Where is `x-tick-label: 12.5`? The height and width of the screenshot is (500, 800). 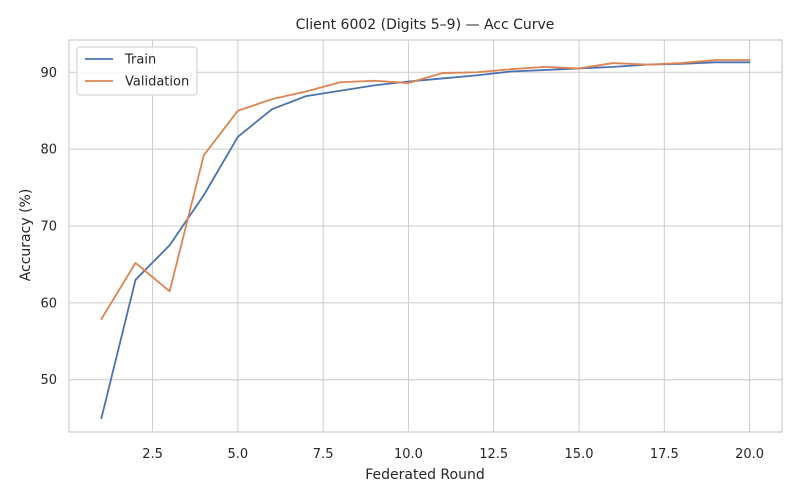
x-tick-label: 12.5 is located at coordinates (493, 454).